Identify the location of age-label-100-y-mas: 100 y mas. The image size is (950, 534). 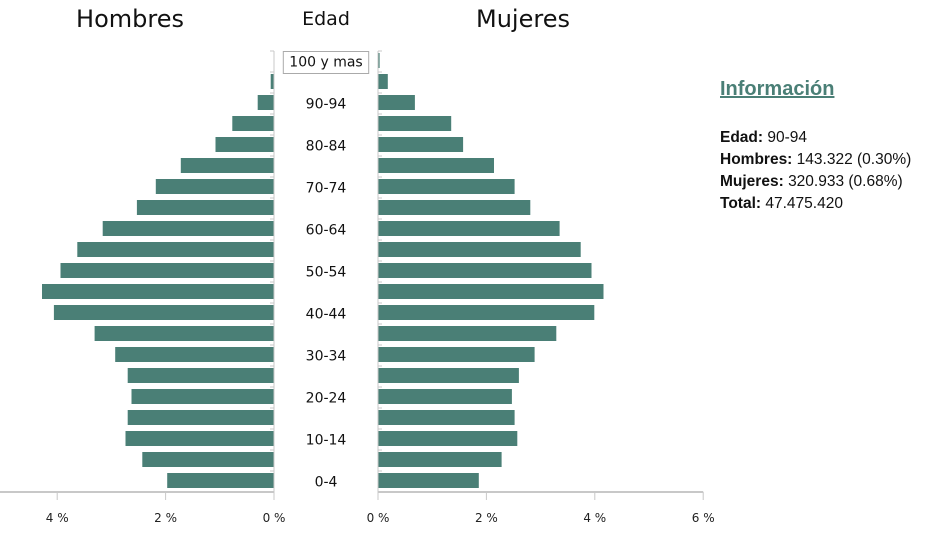
(325, 63).